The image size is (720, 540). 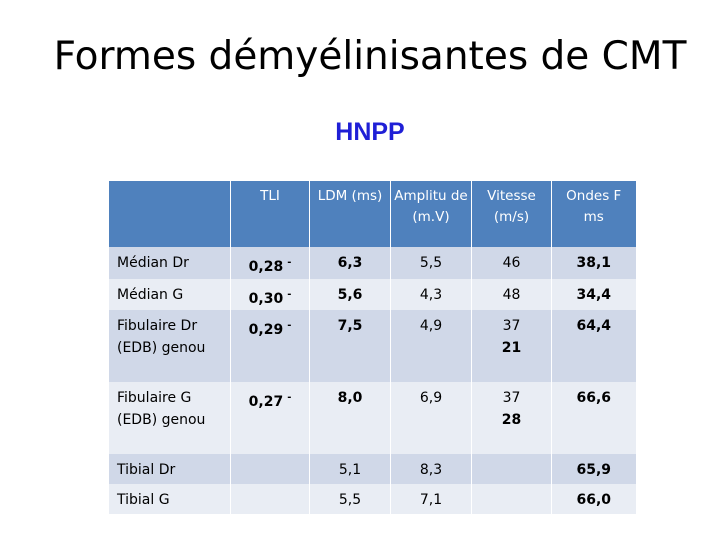 What do you see at coordinates (350, 499) in the screenshot?
I see `ldm-cell: 5,5` at bounding box center [350, 499].